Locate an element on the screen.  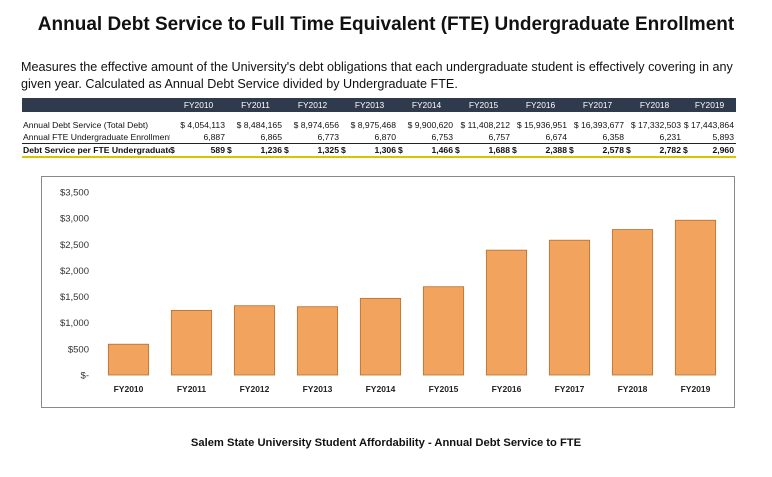
cell-value: 589 is located at coordinates (217, 150).